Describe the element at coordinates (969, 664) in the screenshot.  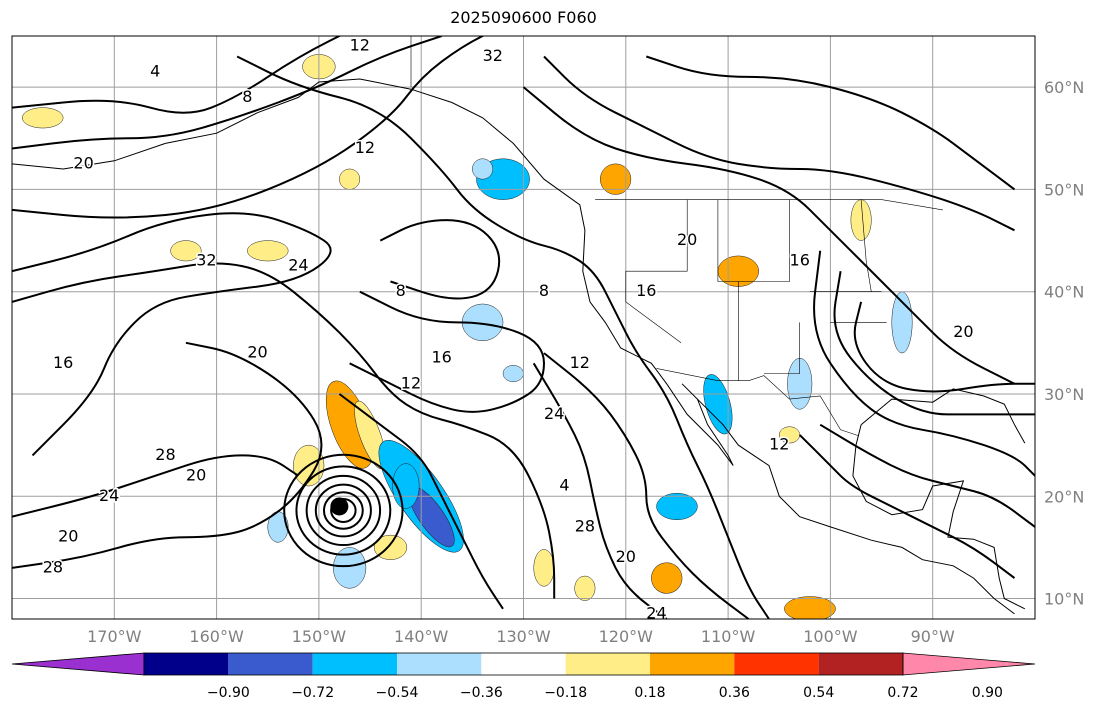
I see `colorbar-extend-high` at that location.